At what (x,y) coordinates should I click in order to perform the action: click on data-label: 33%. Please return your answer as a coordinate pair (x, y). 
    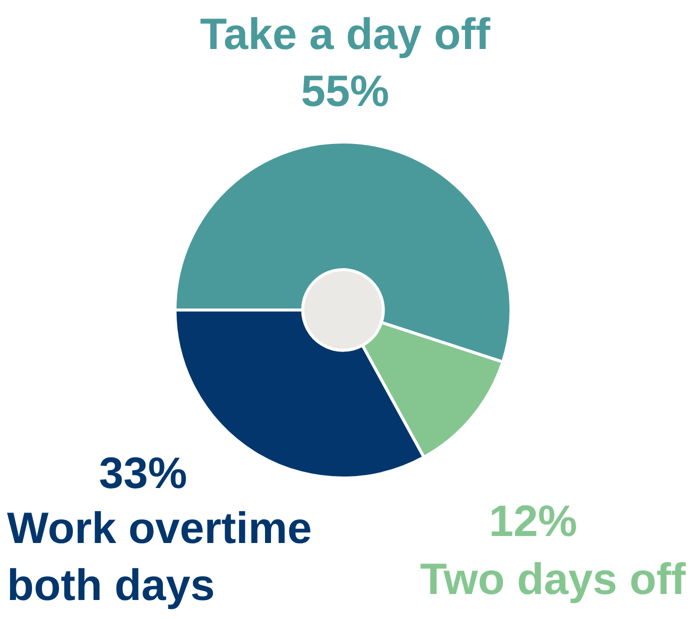
    Looking at the image, I should click on (143, 473).